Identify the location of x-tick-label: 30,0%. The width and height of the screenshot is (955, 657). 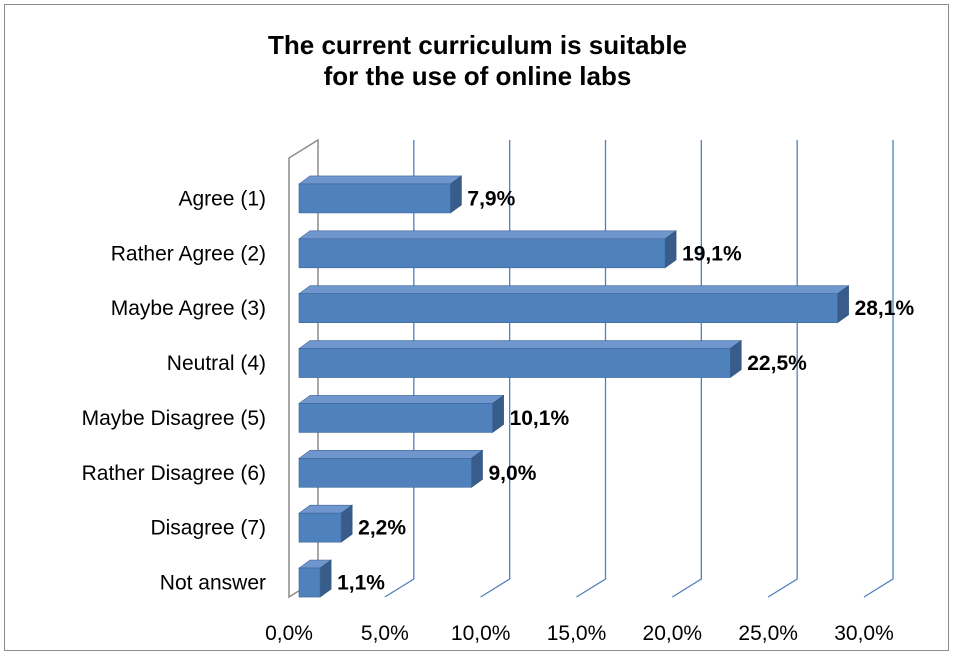
(864, 633).